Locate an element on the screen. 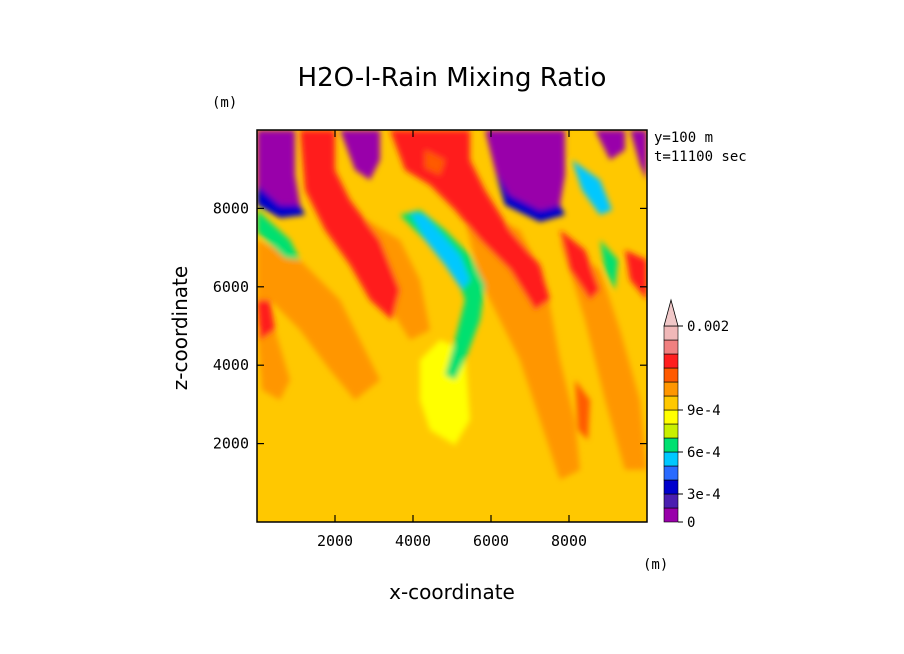  annotation-t: t=11100 sec is located at coordinates (700, 157).